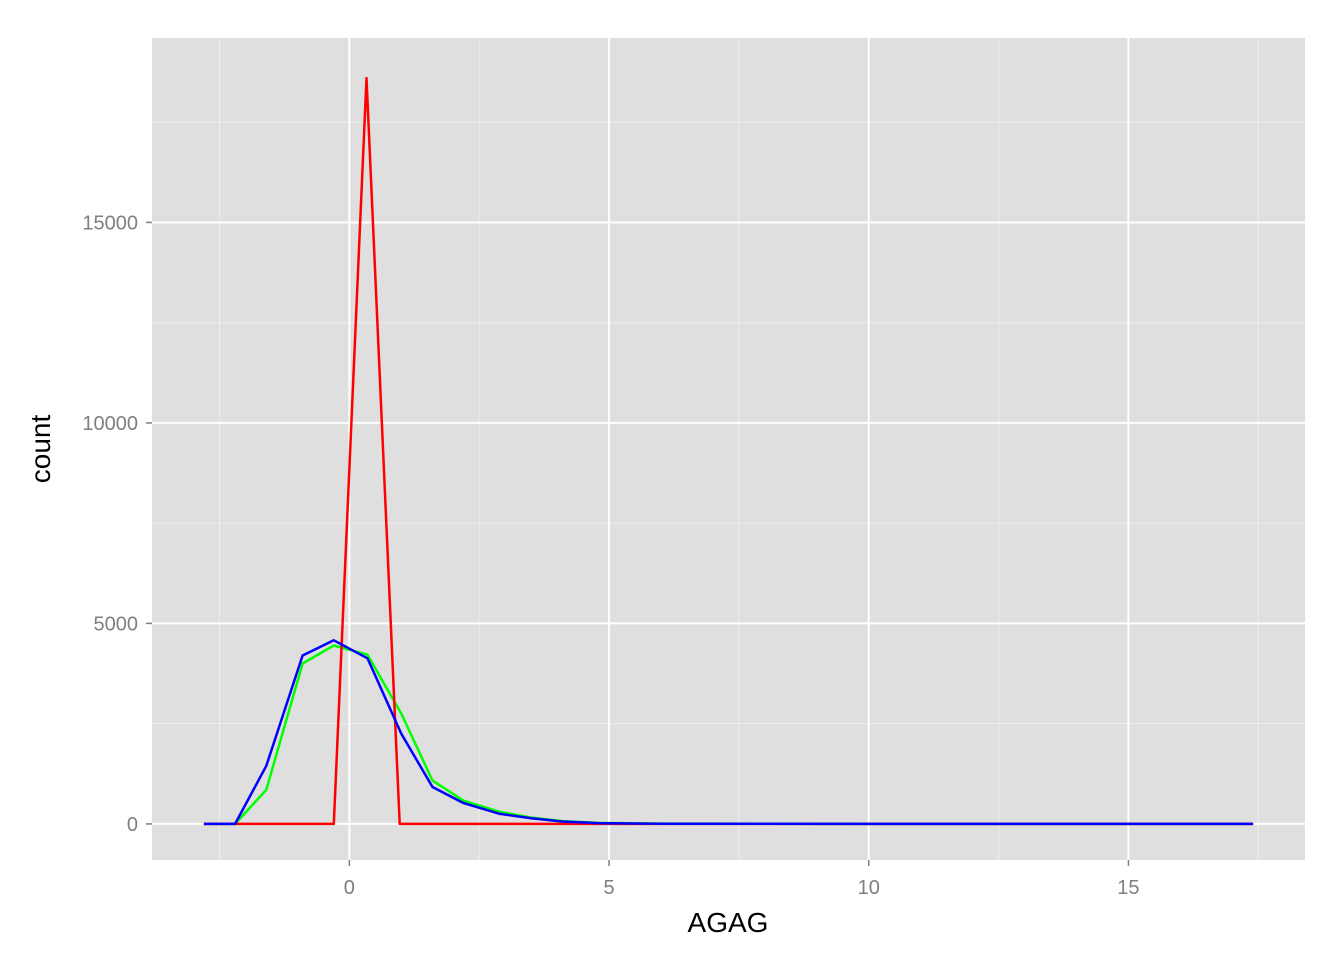  What do you see at coordinates (117, 524) in the screenshot?
I see `y-axis-ticks: 0 5000 10000 15000` at bounding box center [117, 524].